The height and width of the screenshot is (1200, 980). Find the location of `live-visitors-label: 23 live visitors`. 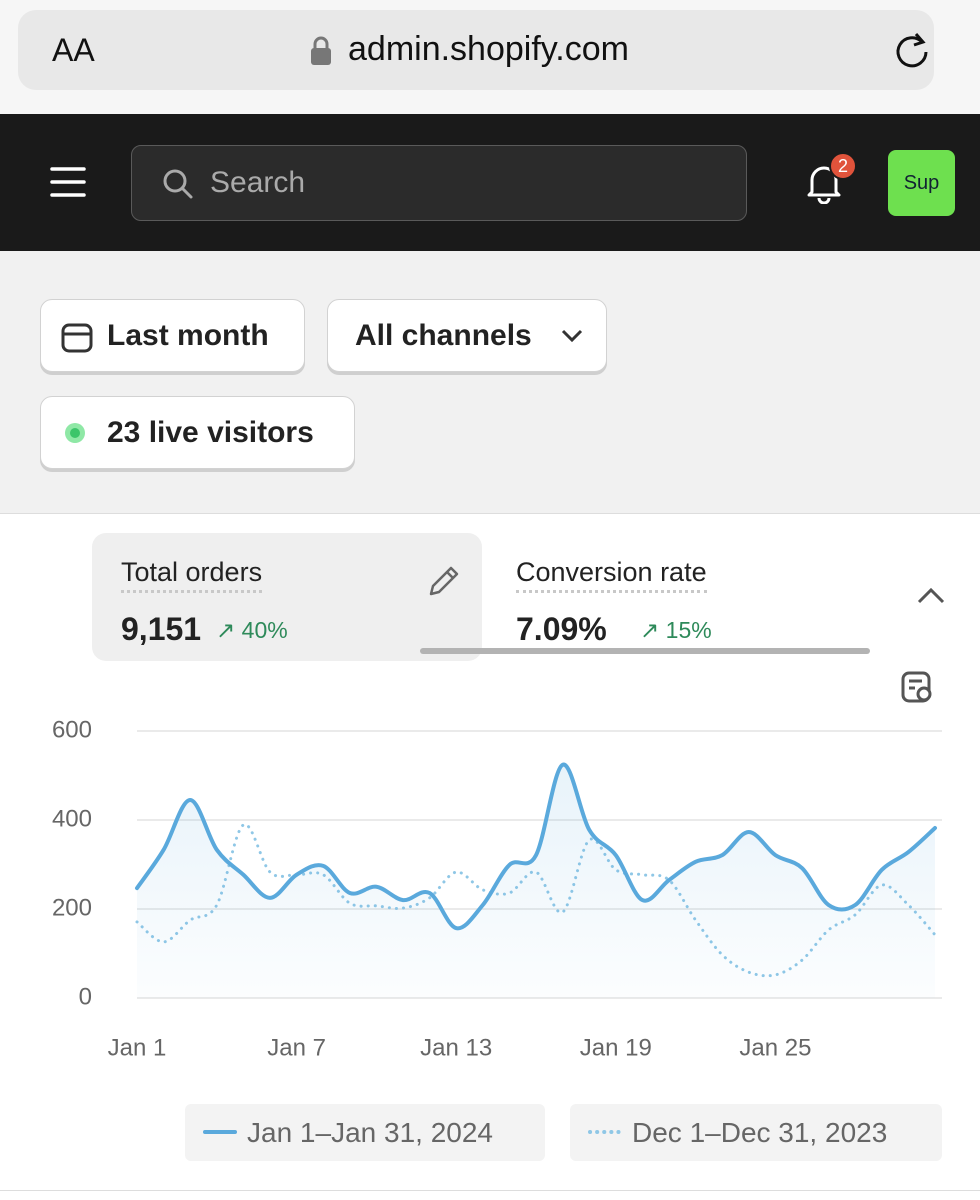

live-visitors-label: 23 live visitors is located at coordinates (210, 432).